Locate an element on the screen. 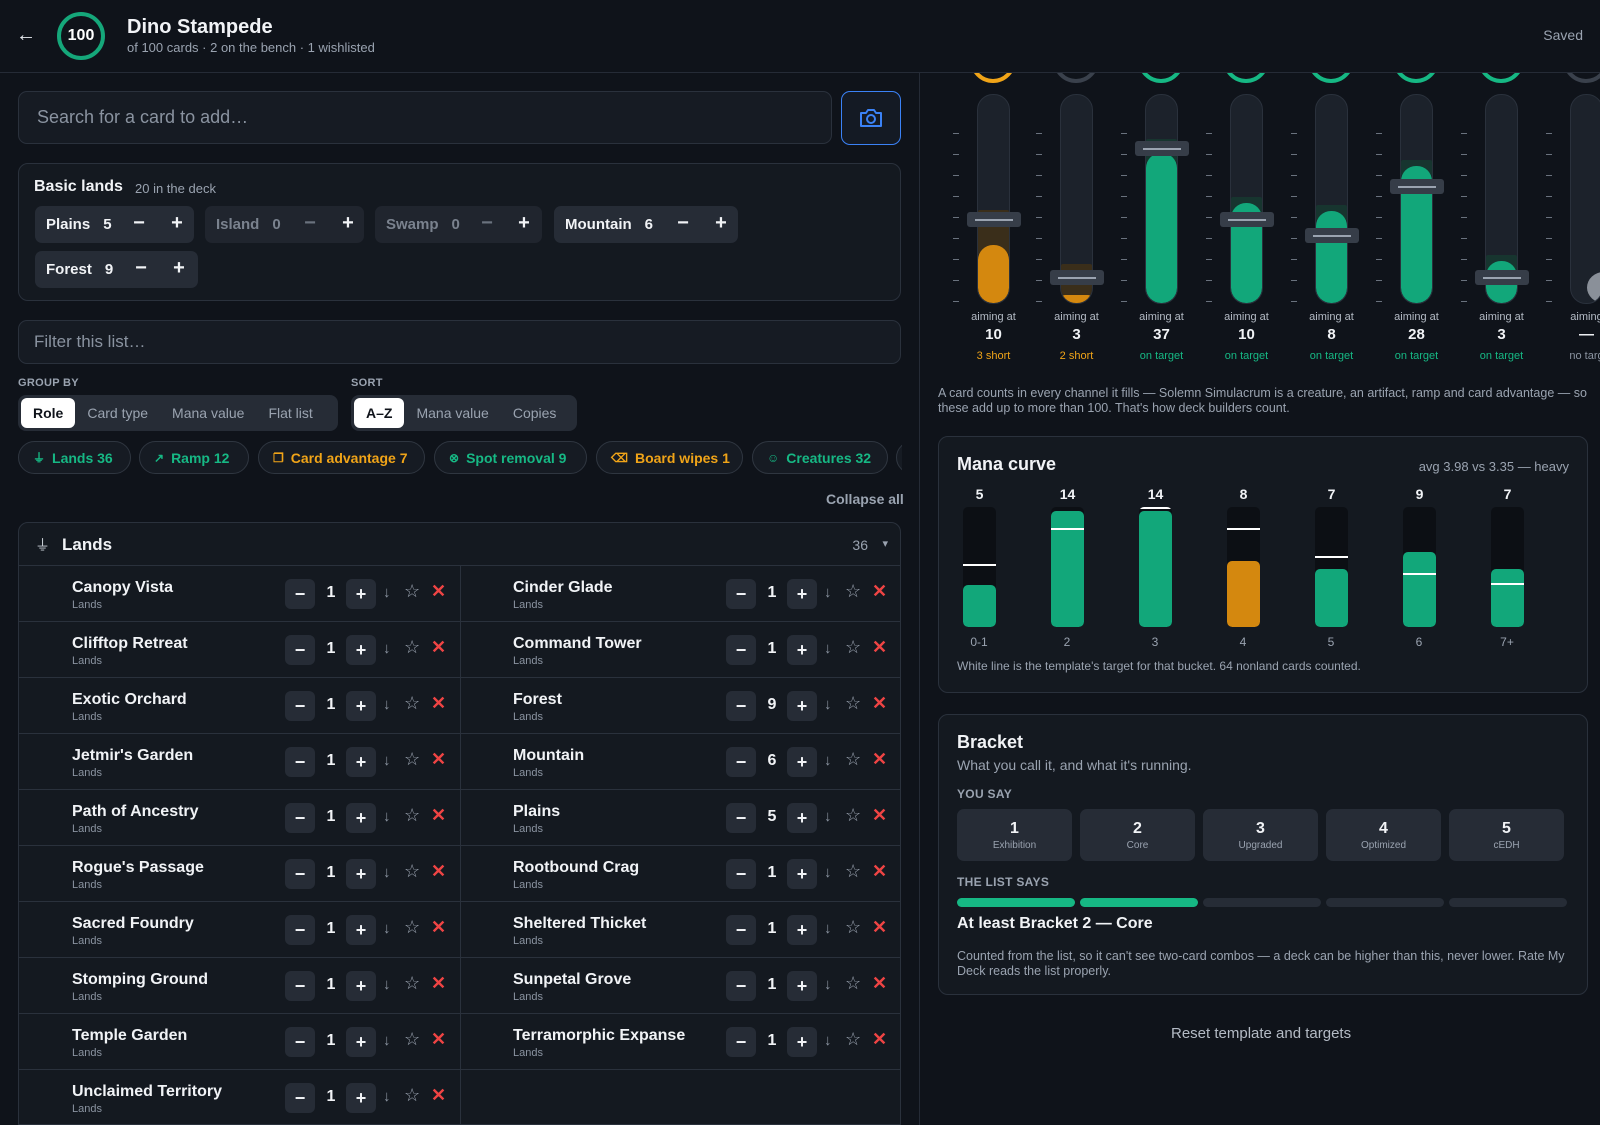 This screenshot has width=1600, height=1125. group-by-flat-list: Flat list is located at coordinates (290, 413).